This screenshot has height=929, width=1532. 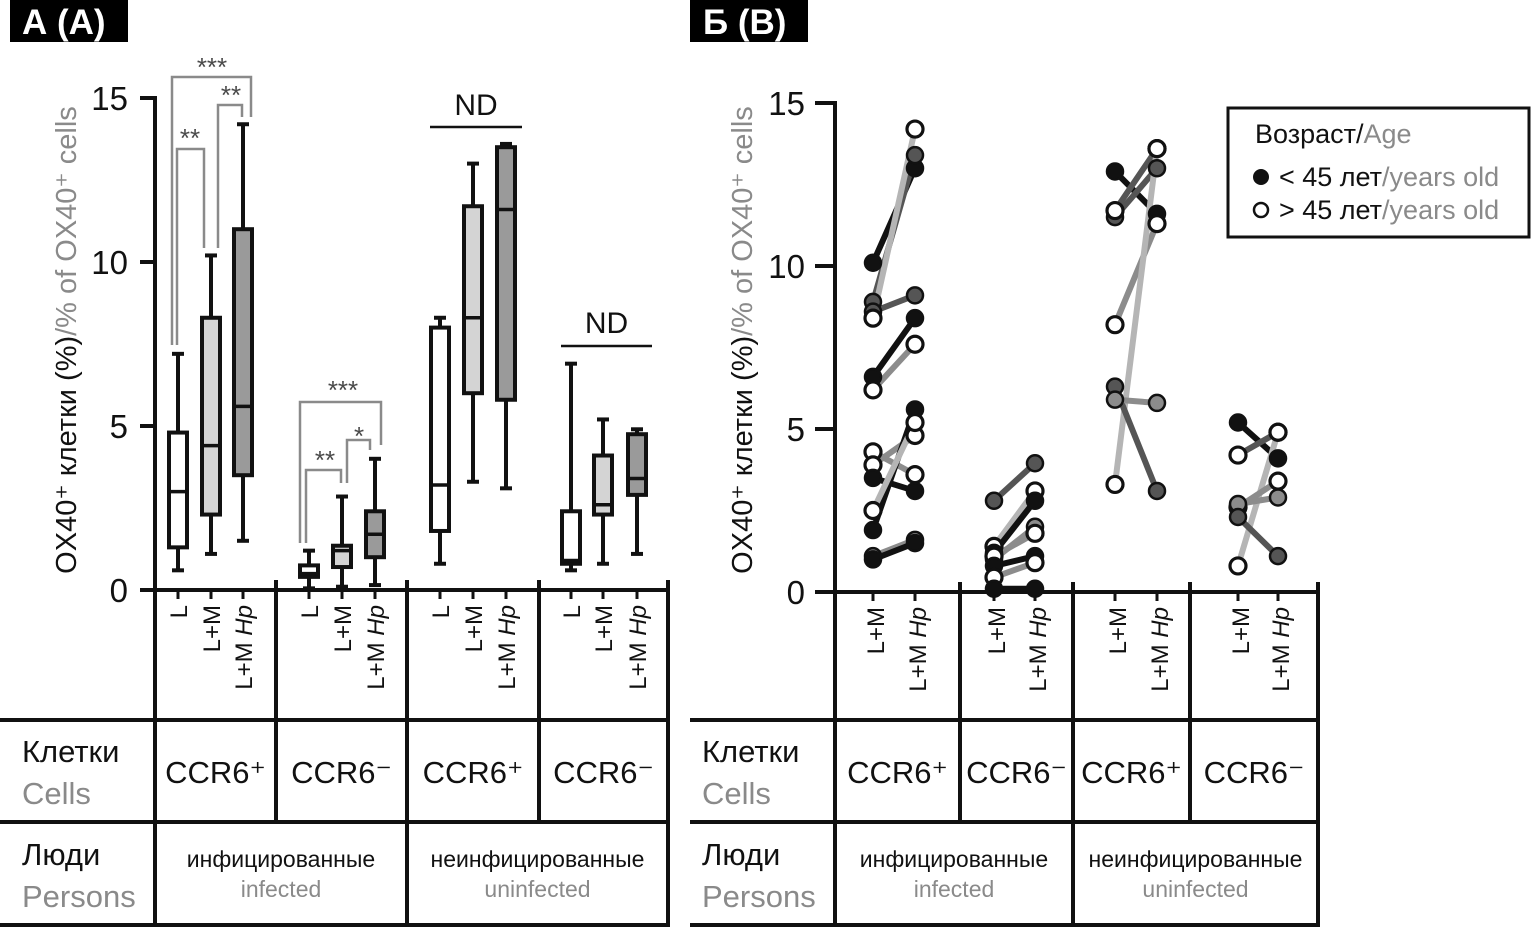 I want to click on row-label-persons-ru: Люди, so click(x=741, y=854).